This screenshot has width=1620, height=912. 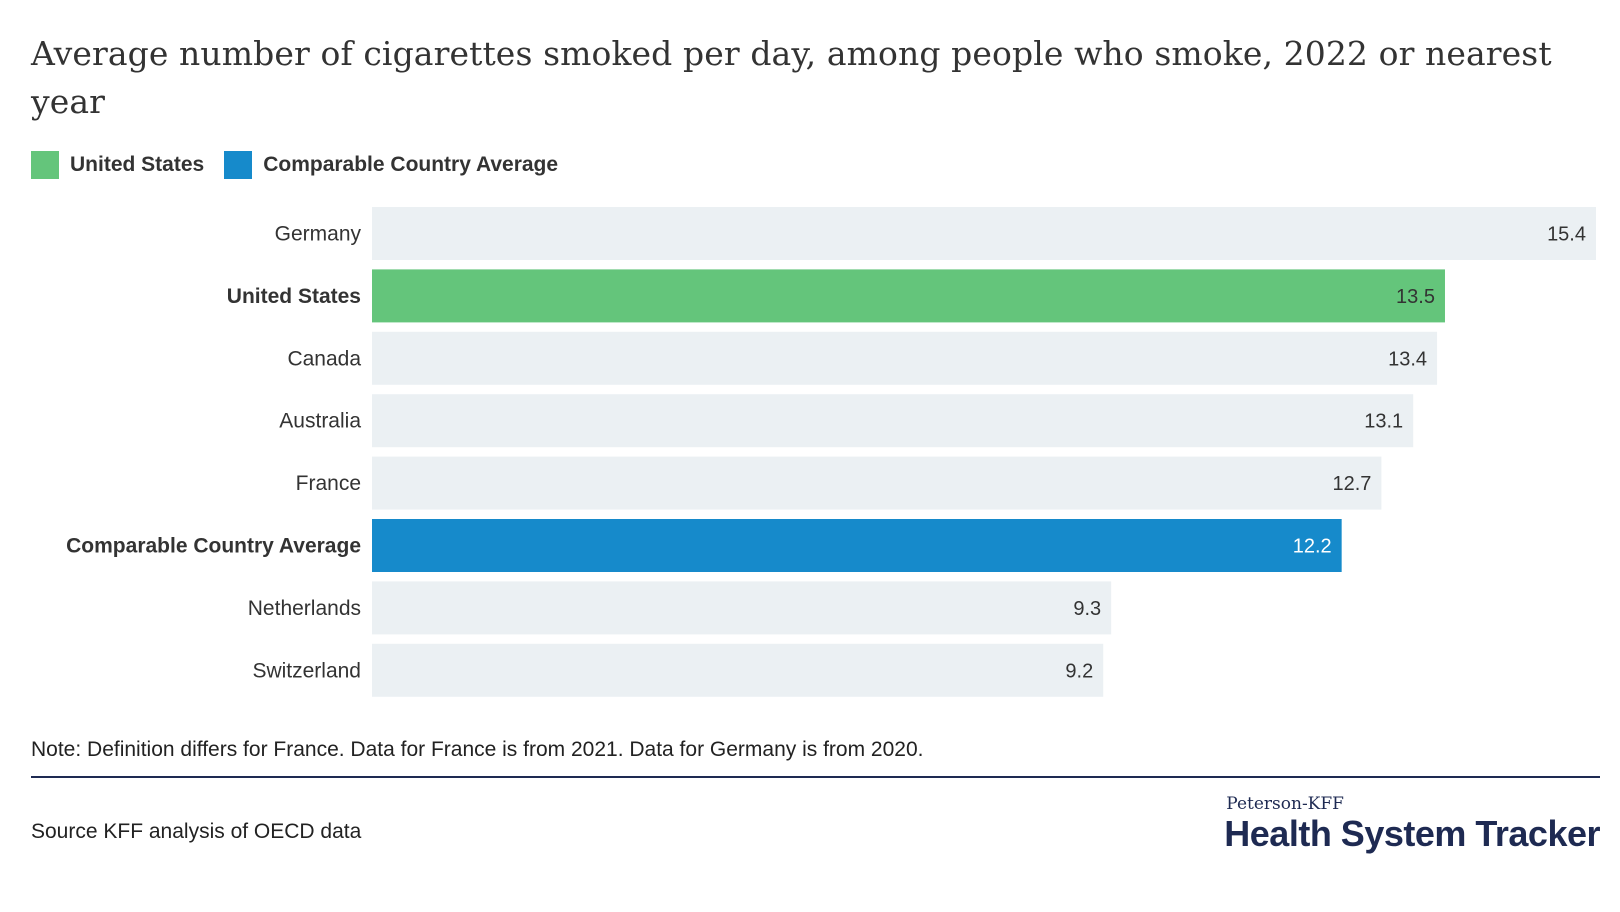 What do you see at coordinates (857, 545) in the screenshot?
I see `bar-comparable-country-average` at bounding box center [857, 545].